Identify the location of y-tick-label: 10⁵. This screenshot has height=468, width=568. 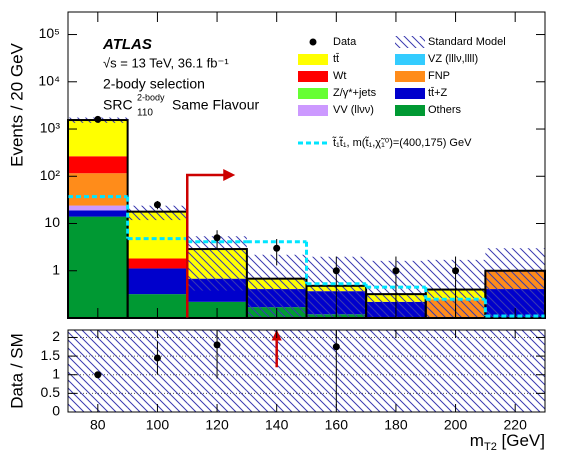
(49, 33).